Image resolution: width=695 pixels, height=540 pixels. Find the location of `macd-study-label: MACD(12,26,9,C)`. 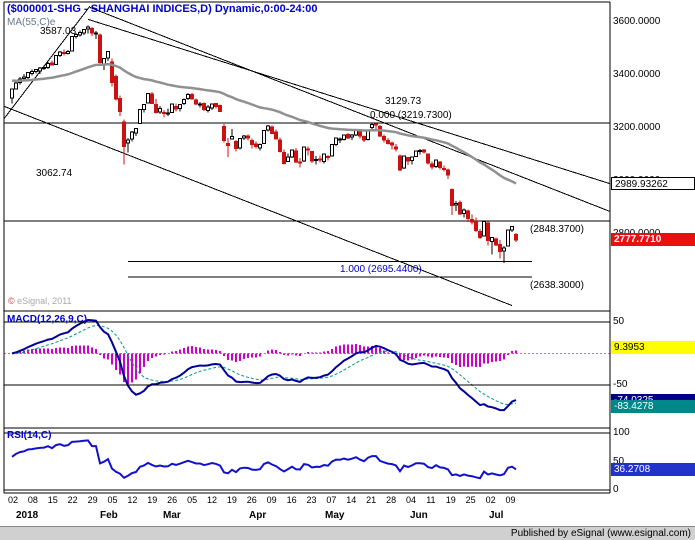

macd-study-label: MACD(12,26,9,C) is located at coordinates (47, 319).